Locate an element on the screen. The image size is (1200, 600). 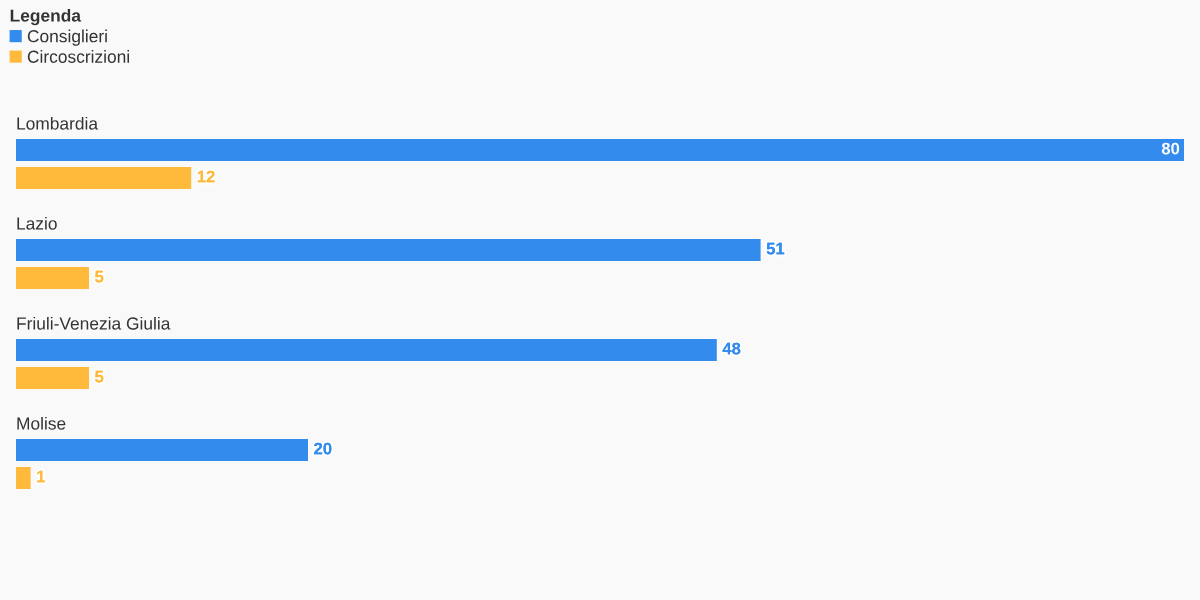
y-tick-label: Lazio is located at coordinates (37, 223).